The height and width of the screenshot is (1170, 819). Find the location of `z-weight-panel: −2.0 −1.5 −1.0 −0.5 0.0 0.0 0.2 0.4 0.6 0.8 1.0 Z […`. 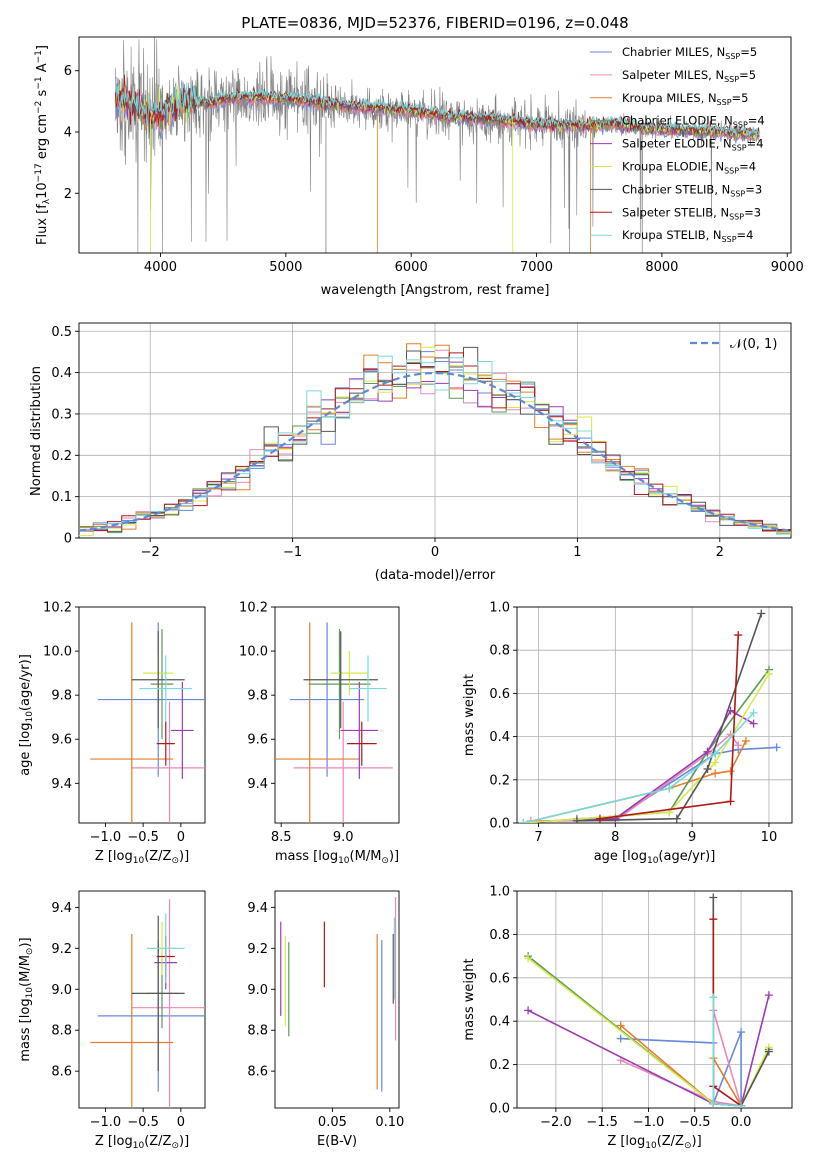

z-weight-panel: −2.0 −1.5 −1.0 −0.5 0.0 0.0 0.2 0.4 0.6 0.8 1.0 Z [… is located at coordinates (627, 1018).